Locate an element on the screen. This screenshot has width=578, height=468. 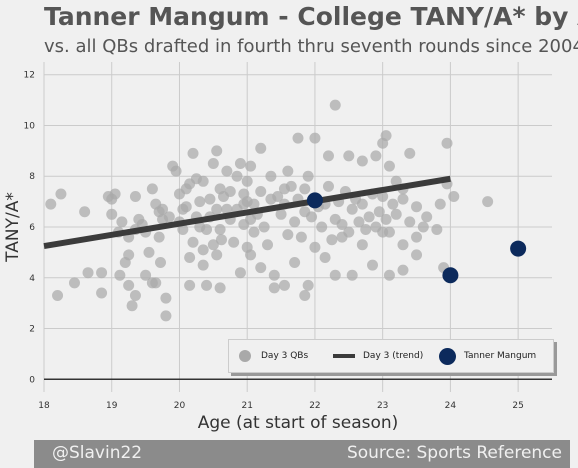
x-tick-label: 22 is located at coordinates (314, 406).